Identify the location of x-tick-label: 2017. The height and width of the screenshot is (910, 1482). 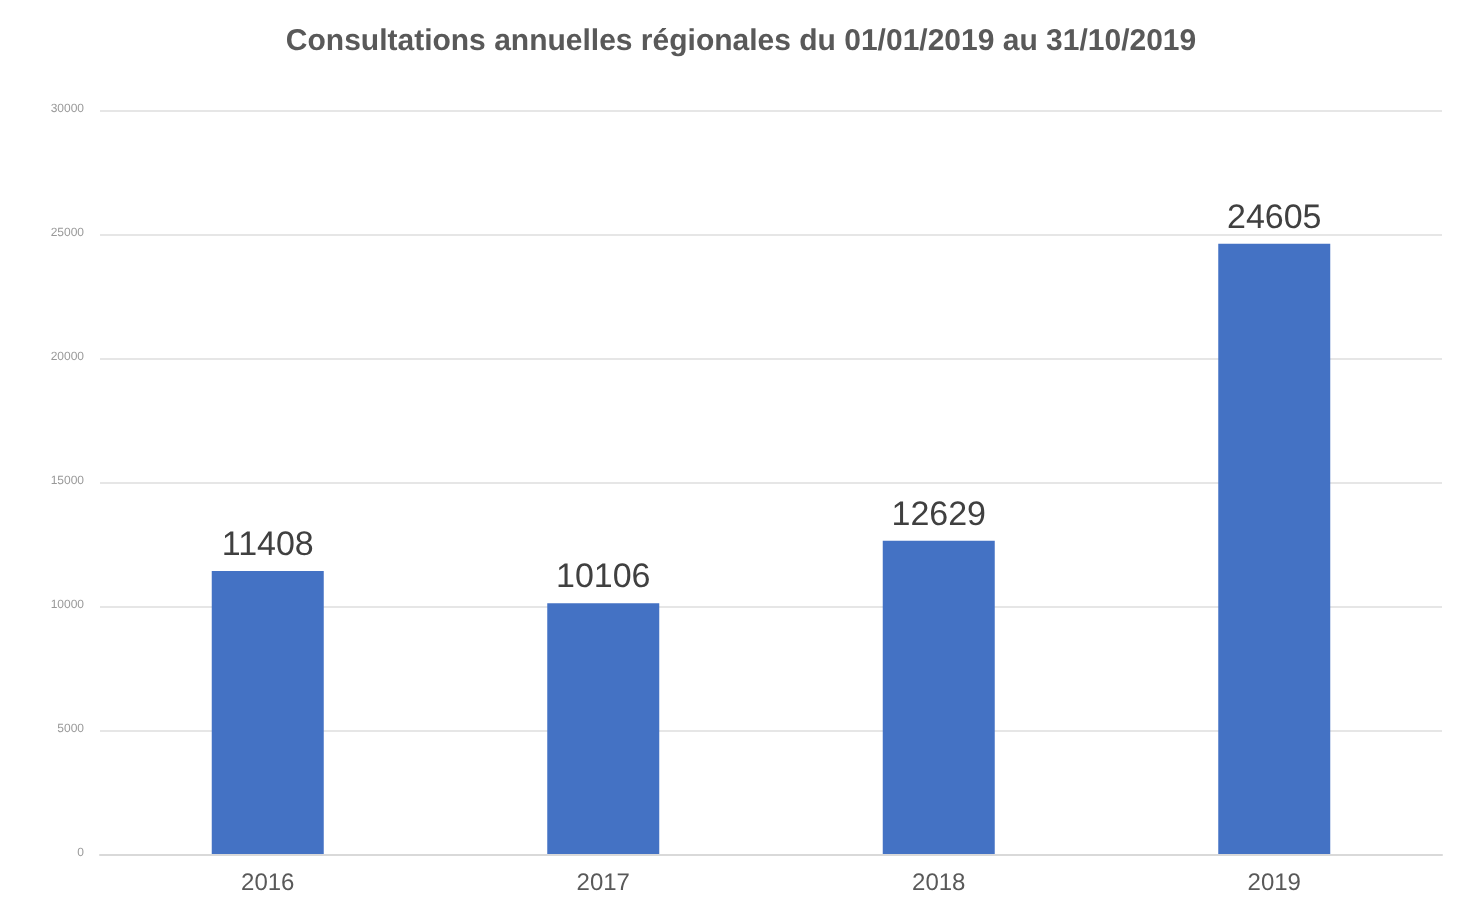
(603, 882).